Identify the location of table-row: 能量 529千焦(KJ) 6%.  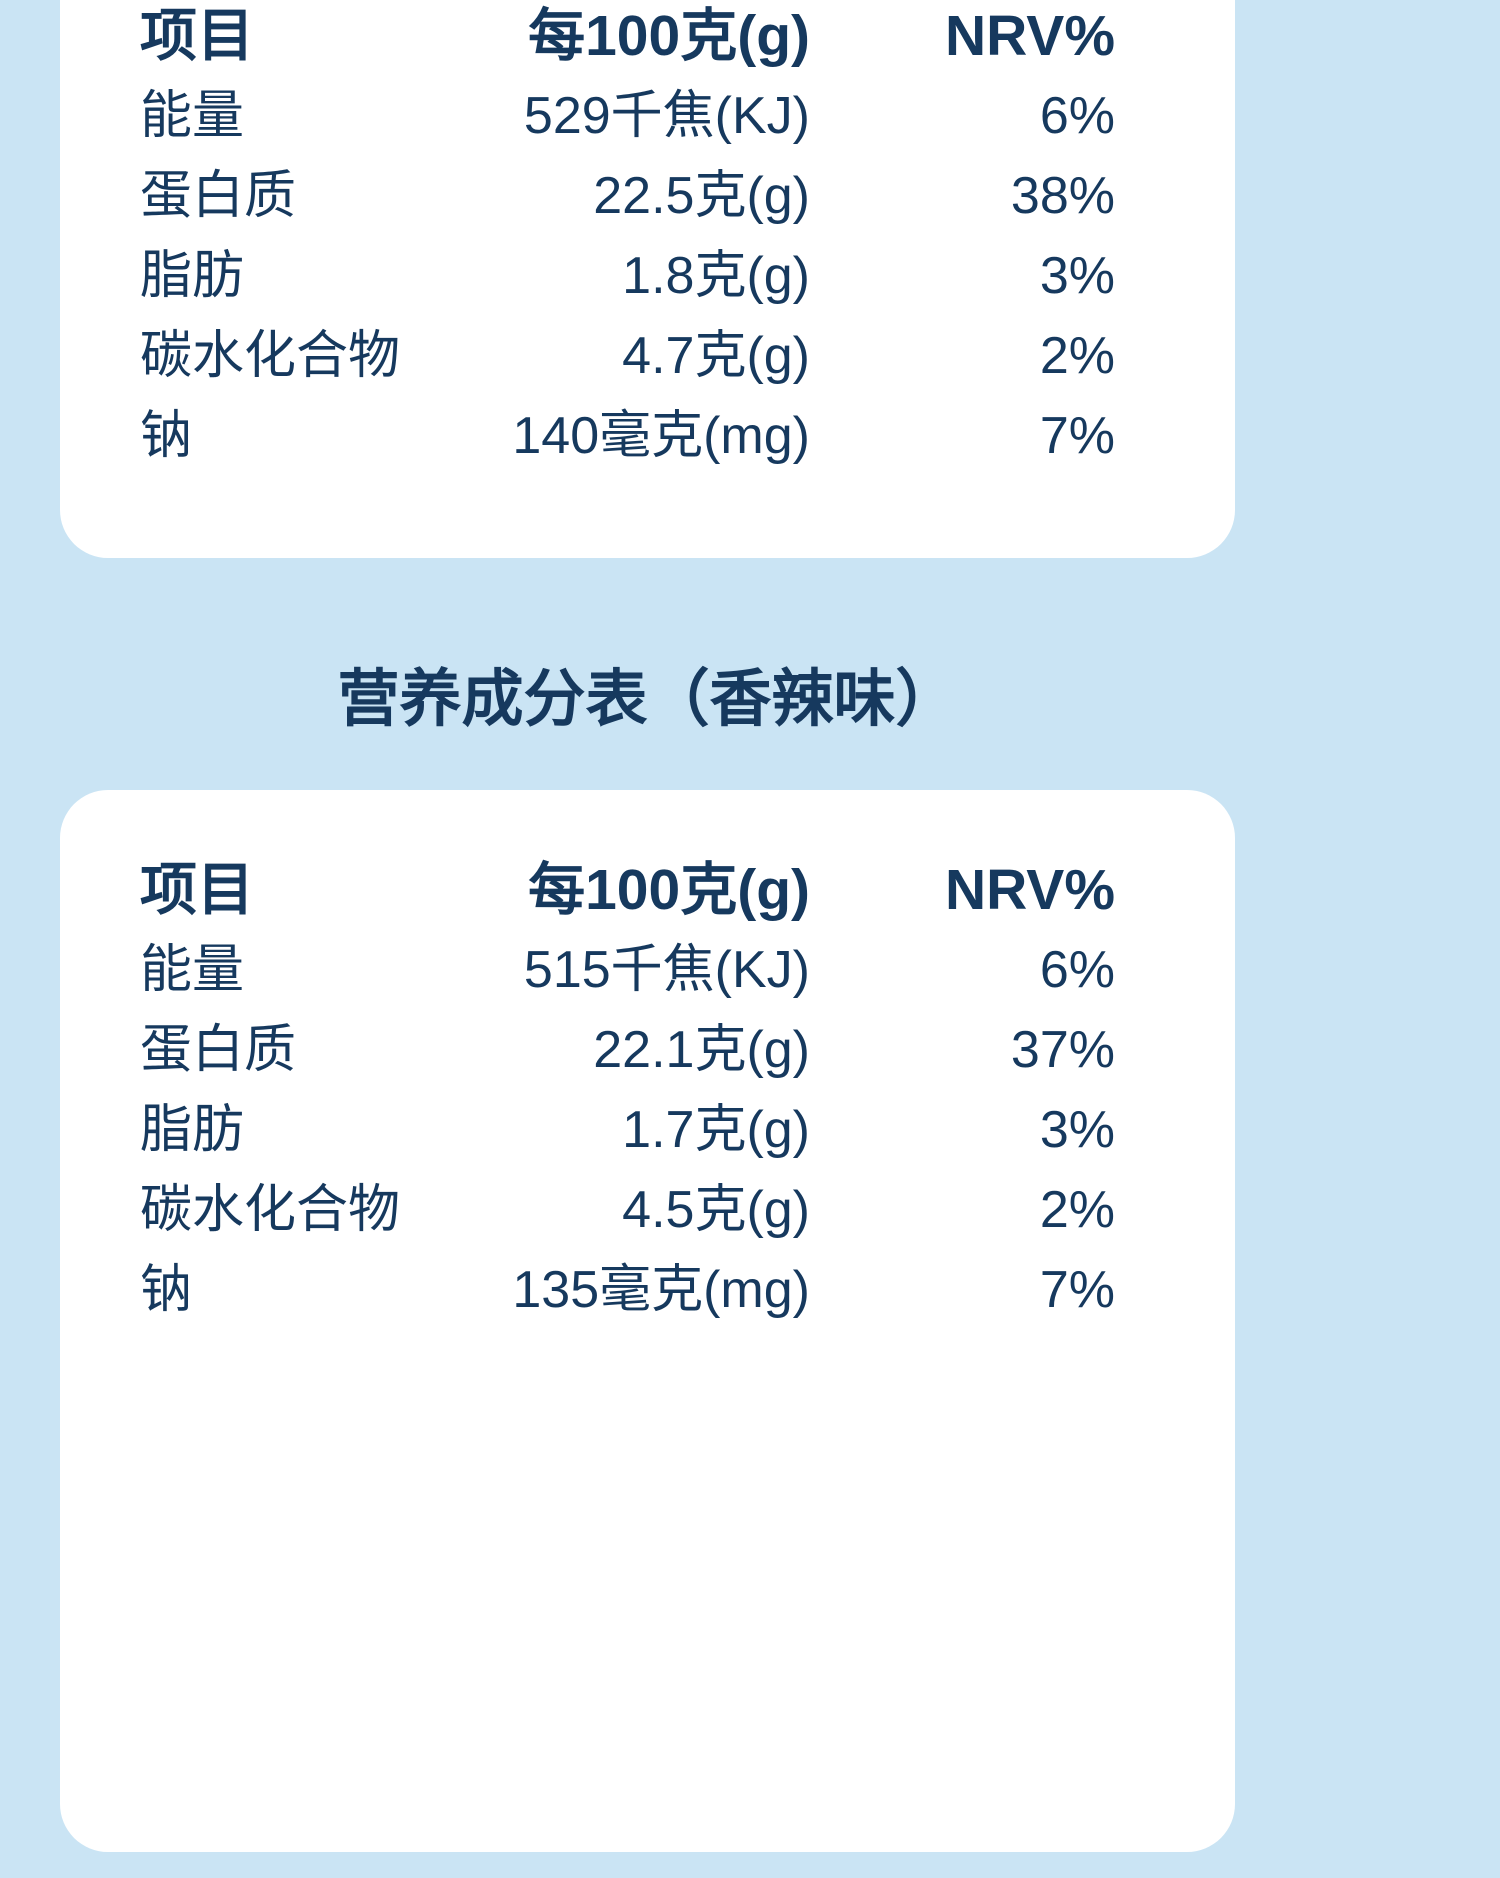
(627, 116).